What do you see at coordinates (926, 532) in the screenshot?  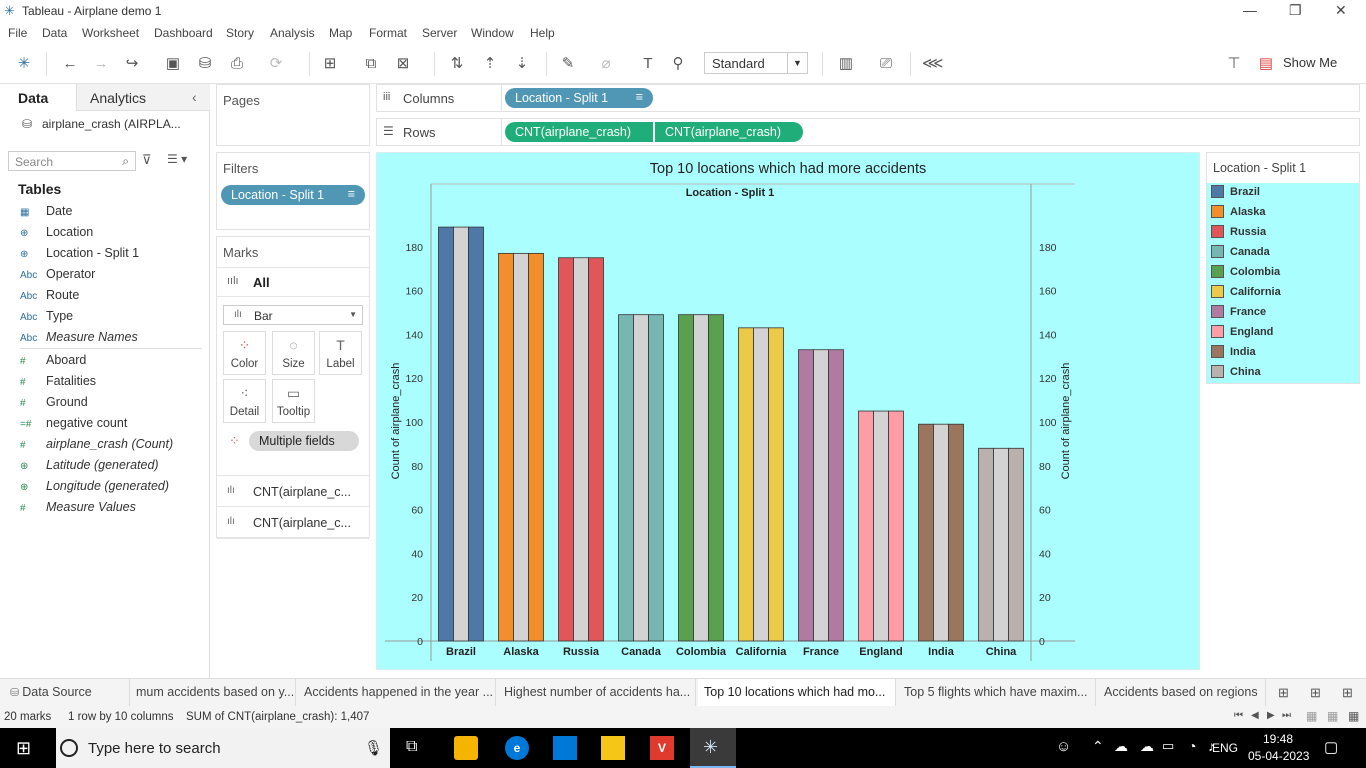 I see `bar-india` at bounding box center [926, 532].